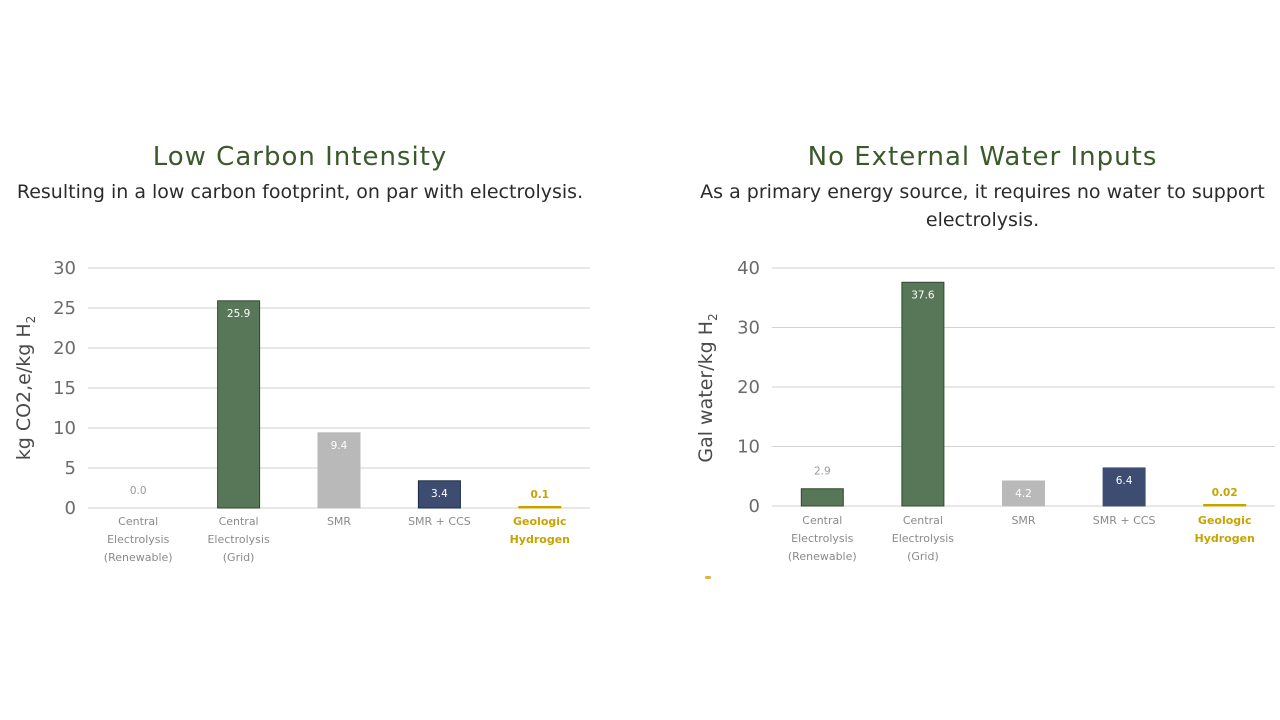 Image resolution: width=1280 pixels, height=720 pixels. What do you see at coordinates (1225, 493) in the screenshot?
I see `value-label-4: 0.02` at bounding box center [1225, 493].